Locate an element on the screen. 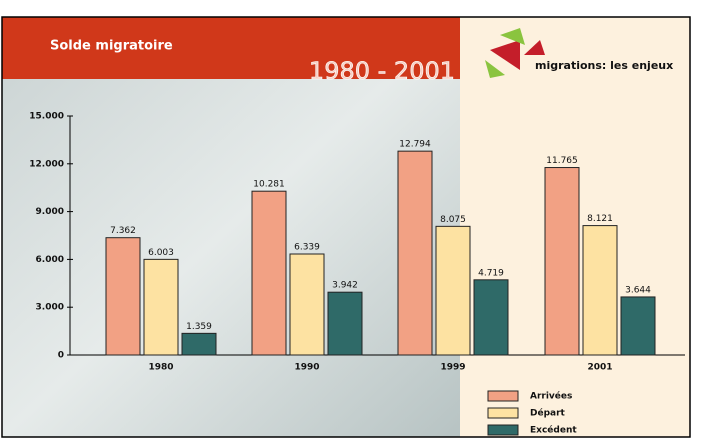  subtitle: 1980 - 2001 is located at coordinates (382, 71).